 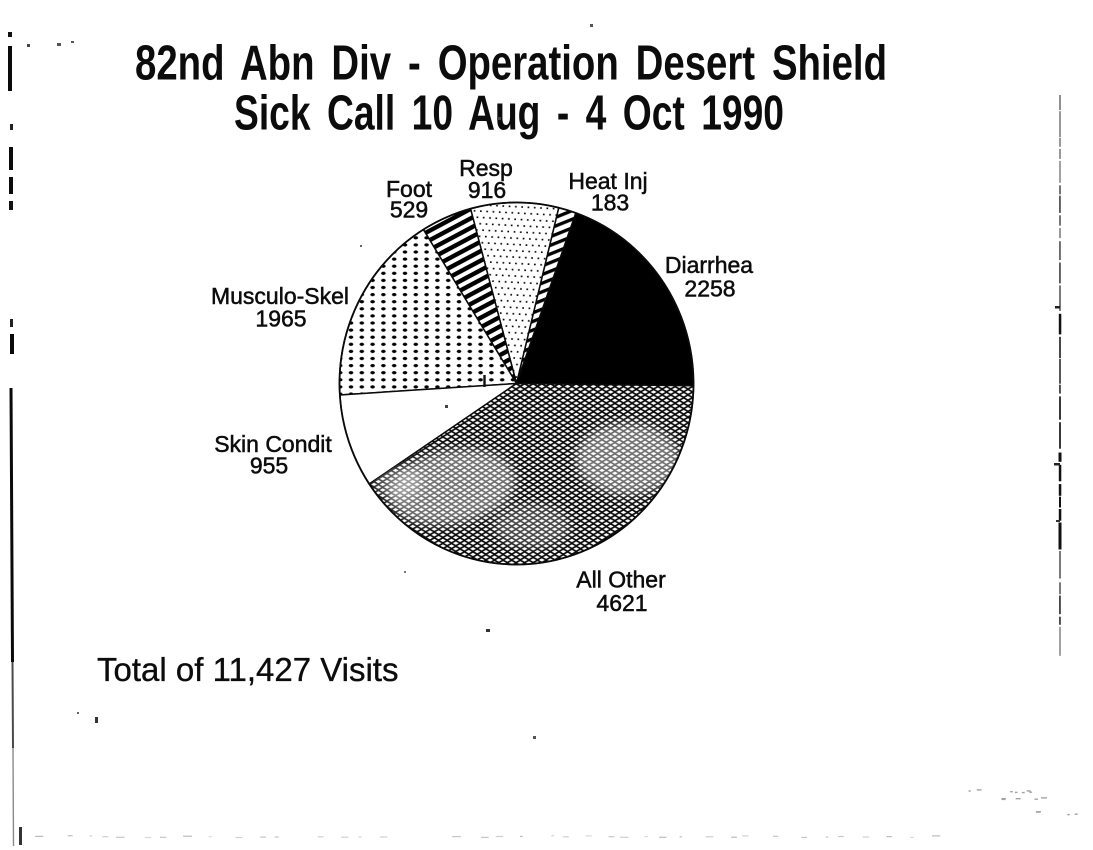 I want to click on svg-text: Total of 11,427 Visits, so click(x=247, y=669).